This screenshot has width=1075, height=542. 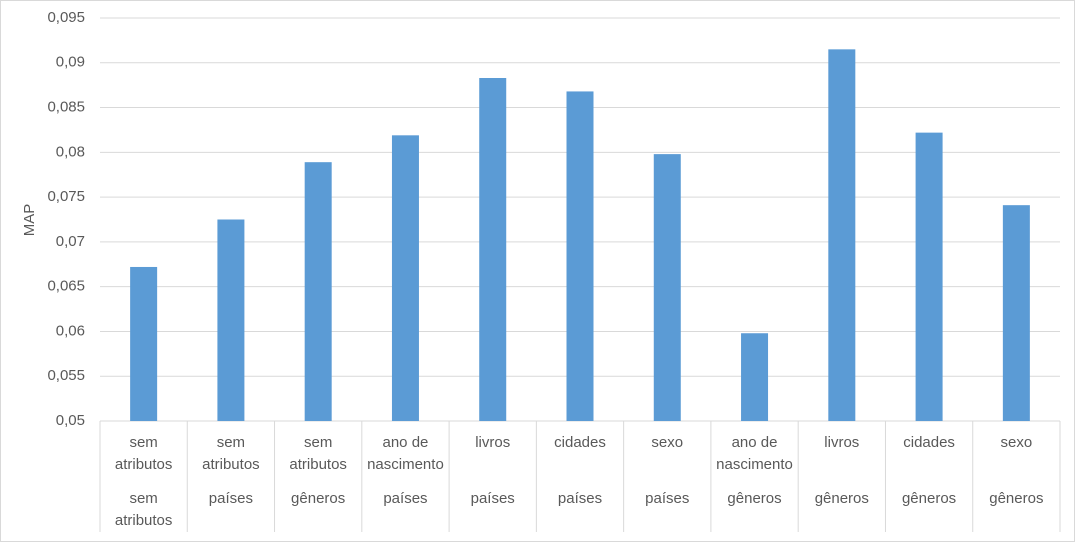 I want to click on y-tick-label: 0,095, so click(x=66, y=17).